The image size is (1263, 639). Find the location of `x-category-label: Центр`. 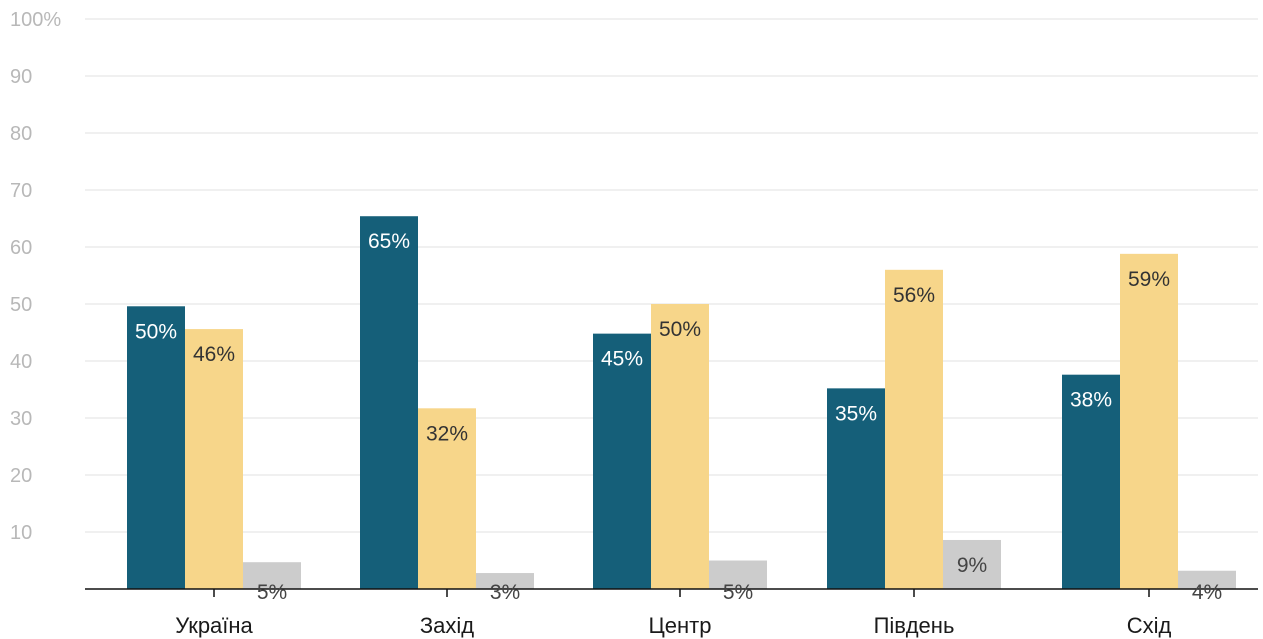

x-category-label: Центр is located at coordinates (680, 625).